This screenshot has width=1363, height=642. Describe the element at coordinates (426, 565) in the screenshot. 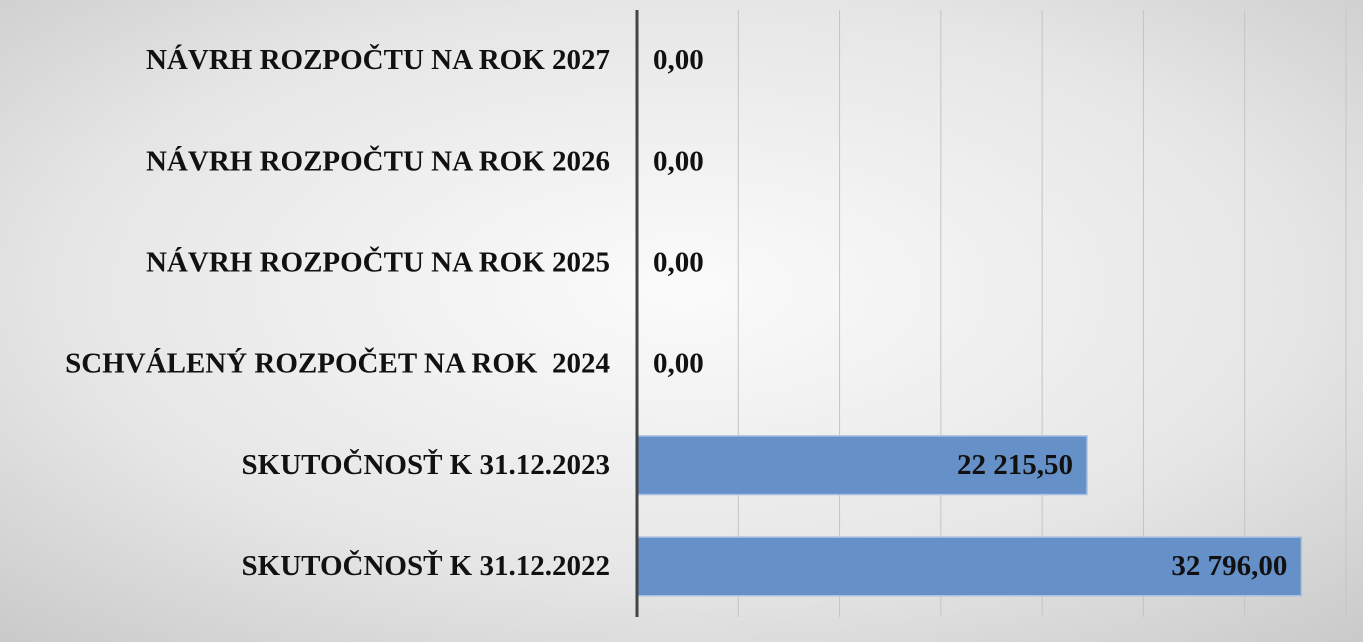

I see `y-tick-label: SKUTOČNOSŤ K 31.12.2022` at that location.